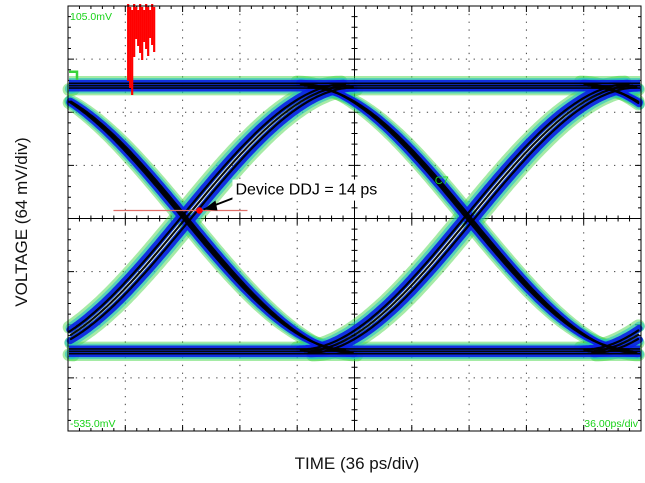  I want to click on ddj-marker-dot, so click(199, 210).